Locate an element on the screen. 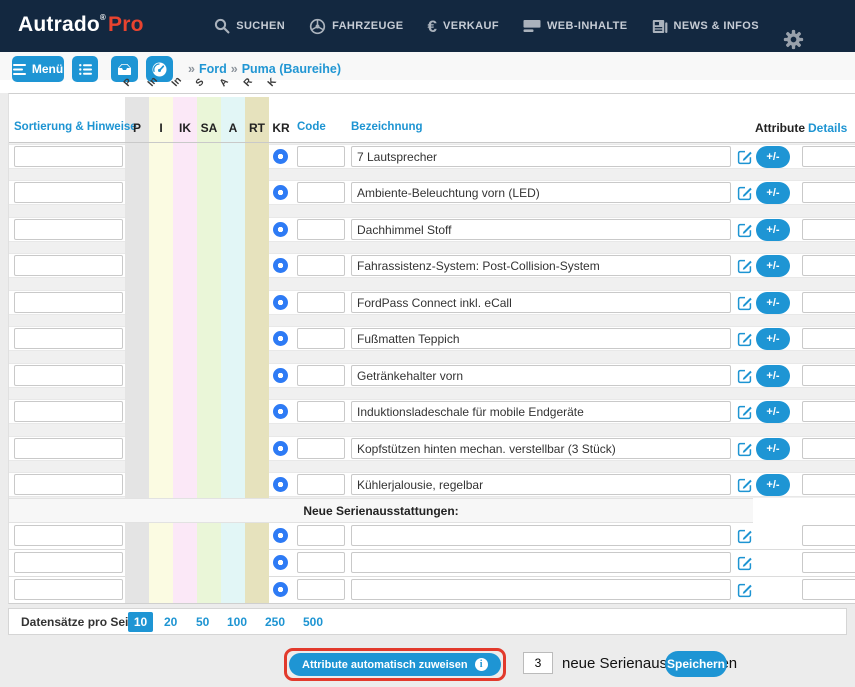 Image resolution: width=855 pixels, height=687 pixels. save-button: Speichern is located at coordinates (696, 664).